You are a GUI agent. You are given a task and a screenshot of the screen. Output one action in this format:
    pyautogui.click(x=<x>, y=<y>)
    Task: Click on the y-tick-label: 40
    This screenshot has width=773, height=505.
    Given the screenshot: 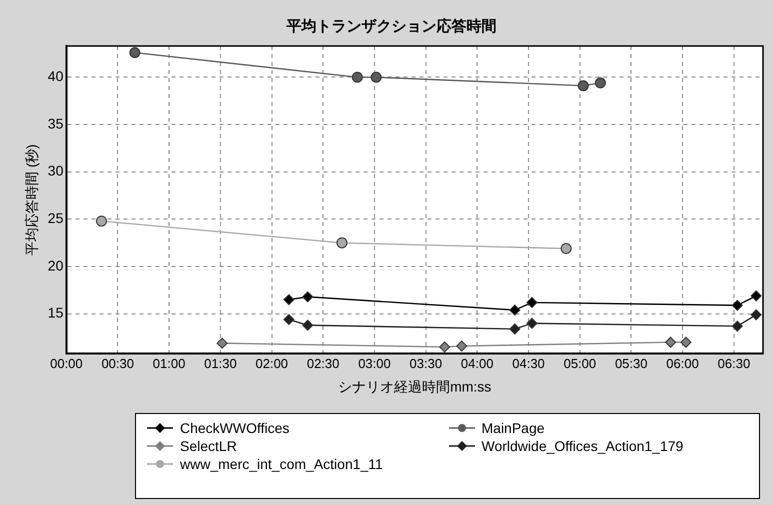 What is the action you would take?
    pyautogui.click(x=56, y=76)
    